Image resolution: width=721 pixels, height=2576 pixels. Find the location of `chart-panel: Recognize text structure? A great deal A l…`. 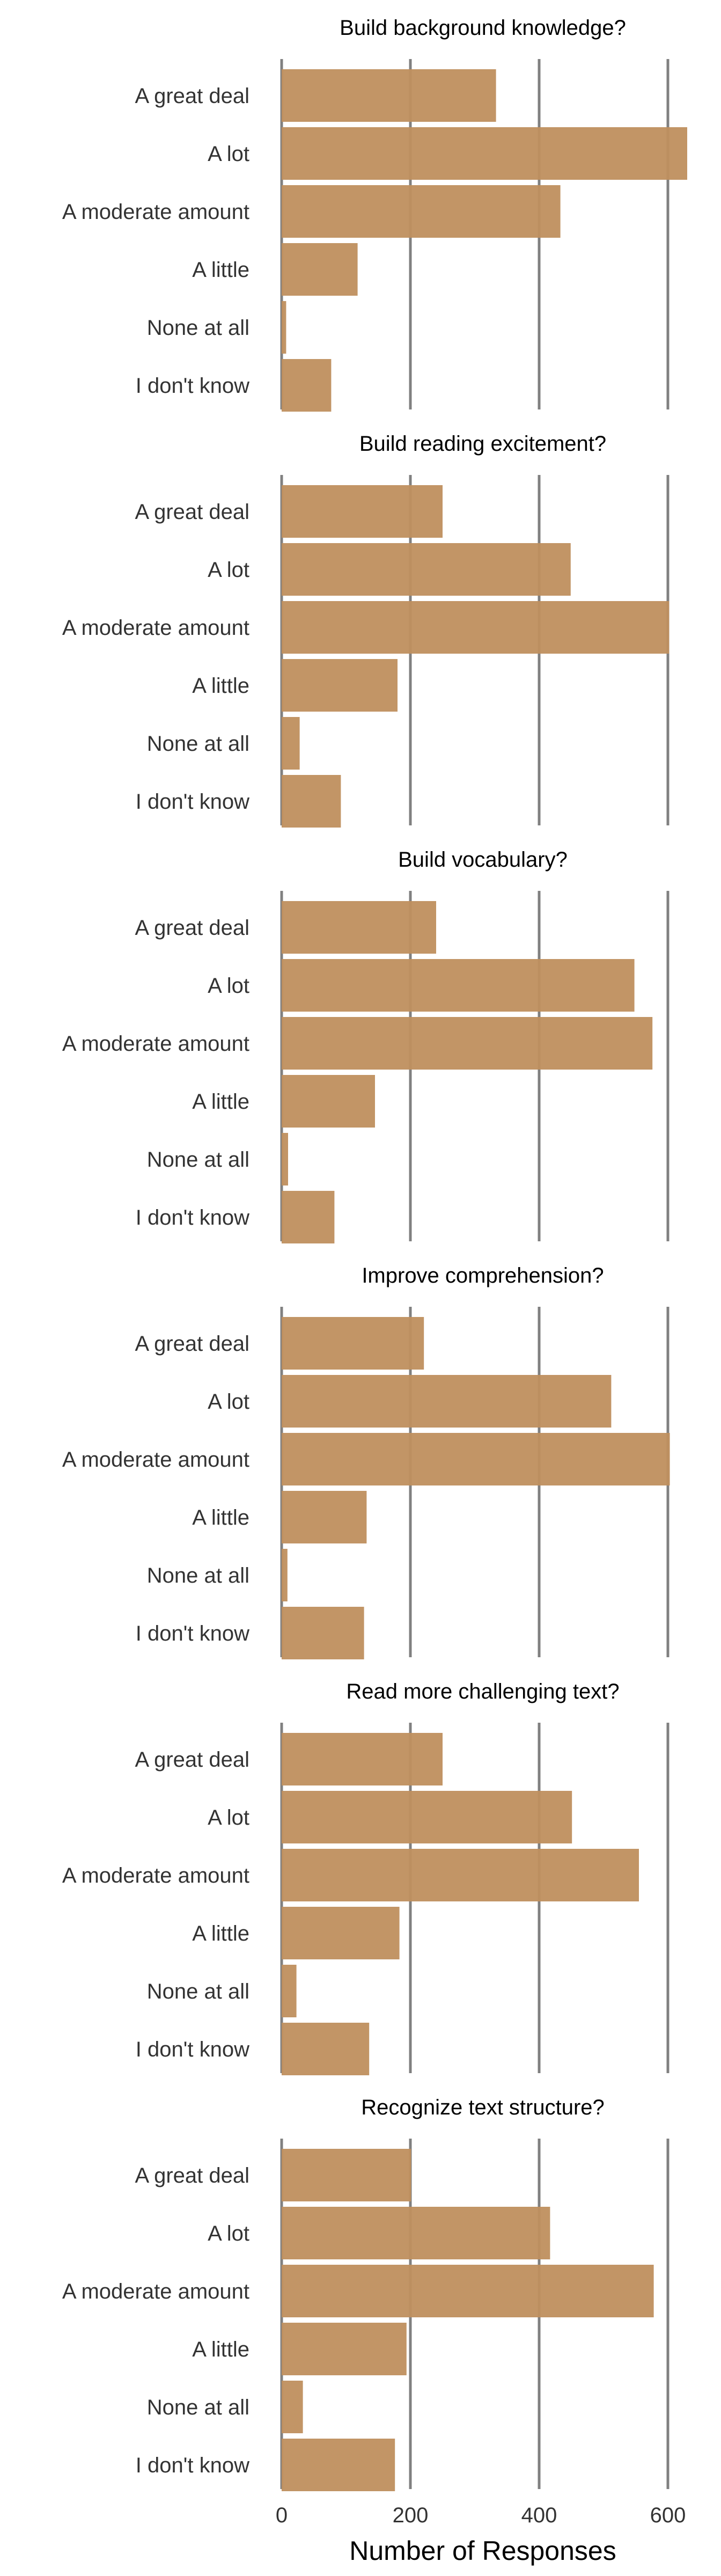

chart-panel: Recognize text structure? A great deal A l… is located at coordinates (365, 2293).